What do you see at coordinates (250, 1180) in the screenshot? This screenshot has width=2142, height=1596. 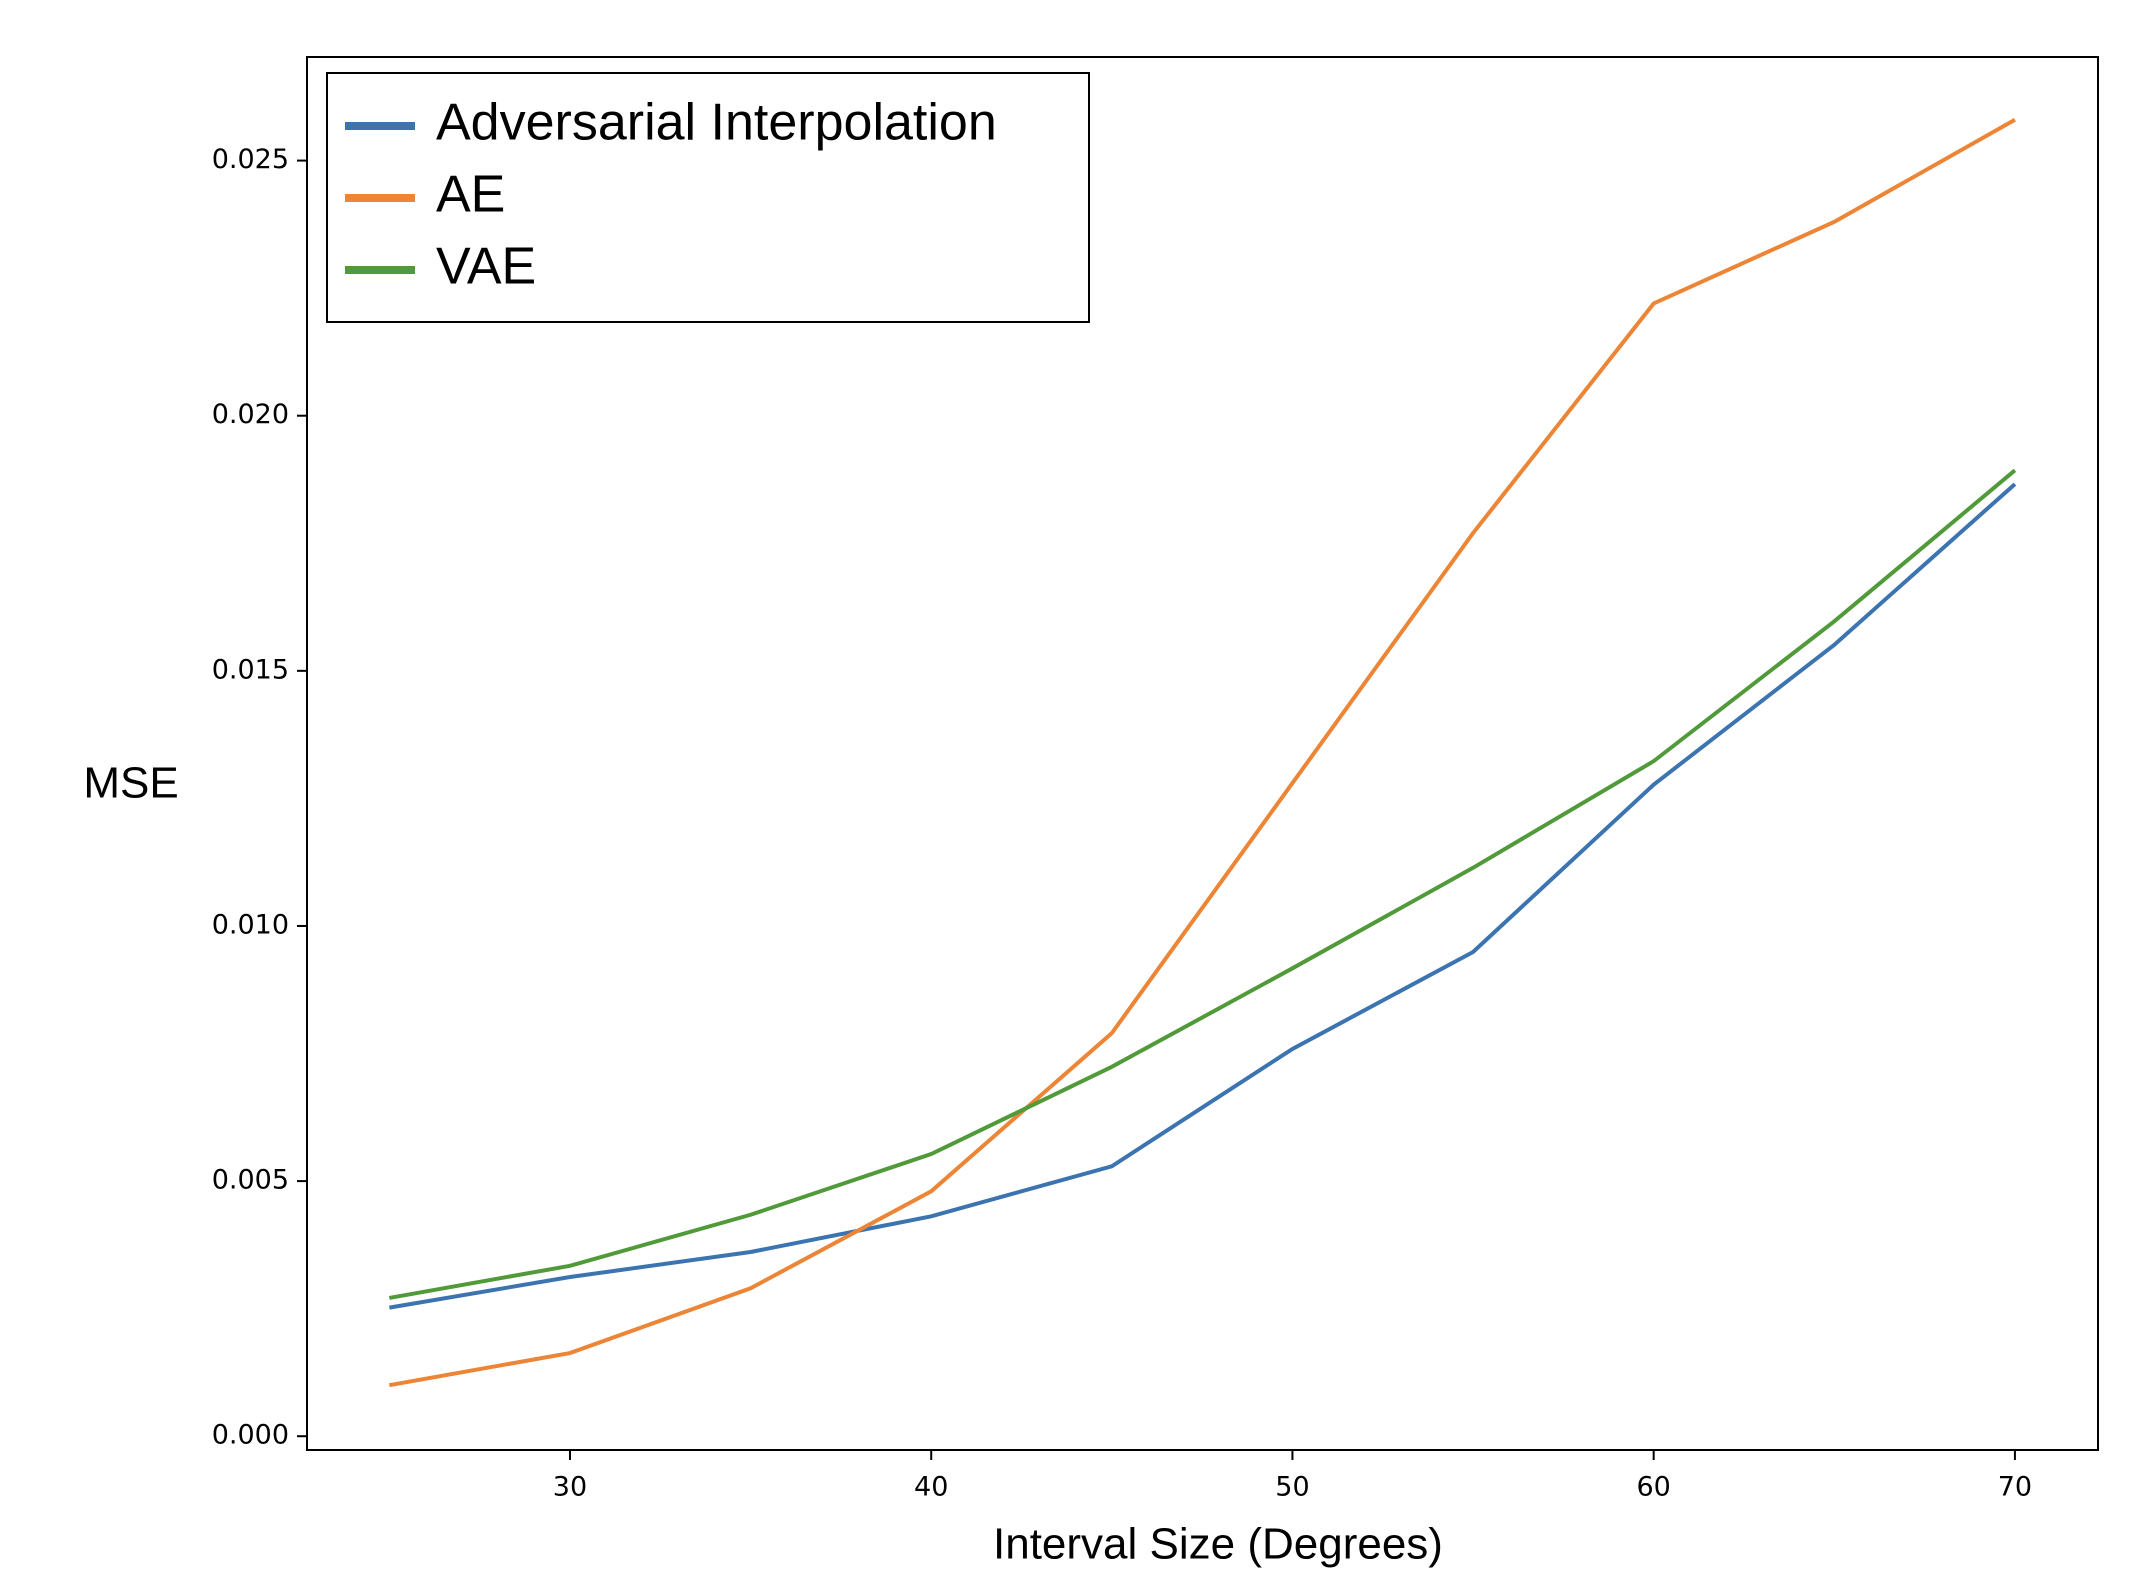 I see `y-tick-label: 0.005` at bounding box center [250, 1180].